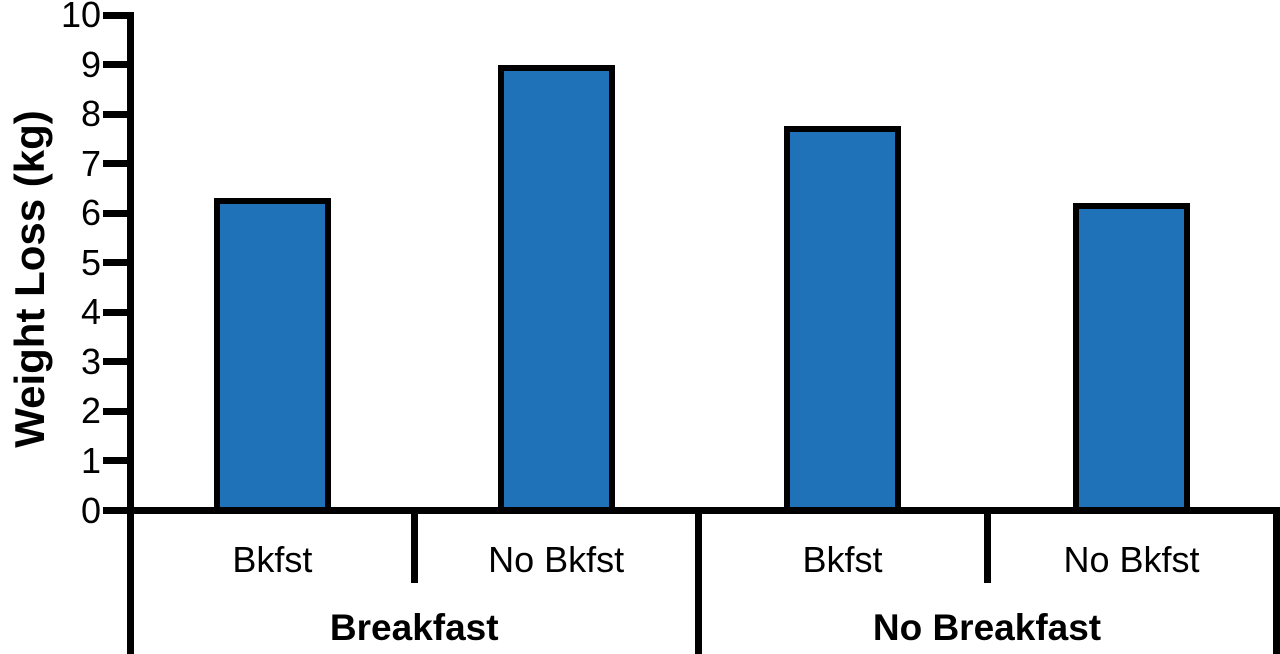 Image resolution: width=1280 pixels, height=654 pixels. Describe the element at coordinates (272, 559) in the screenshot. I see `category-label-1: Bkfst` at that location.